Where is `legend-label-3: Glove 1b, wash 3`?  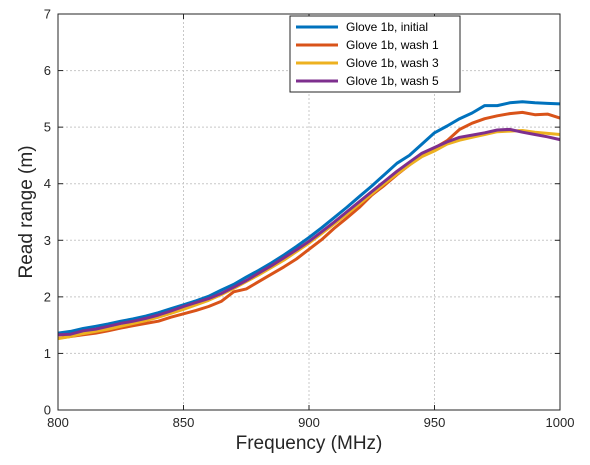 legend-label-3: Glove 1b, wash 3 is located at coordinates (392, 63).